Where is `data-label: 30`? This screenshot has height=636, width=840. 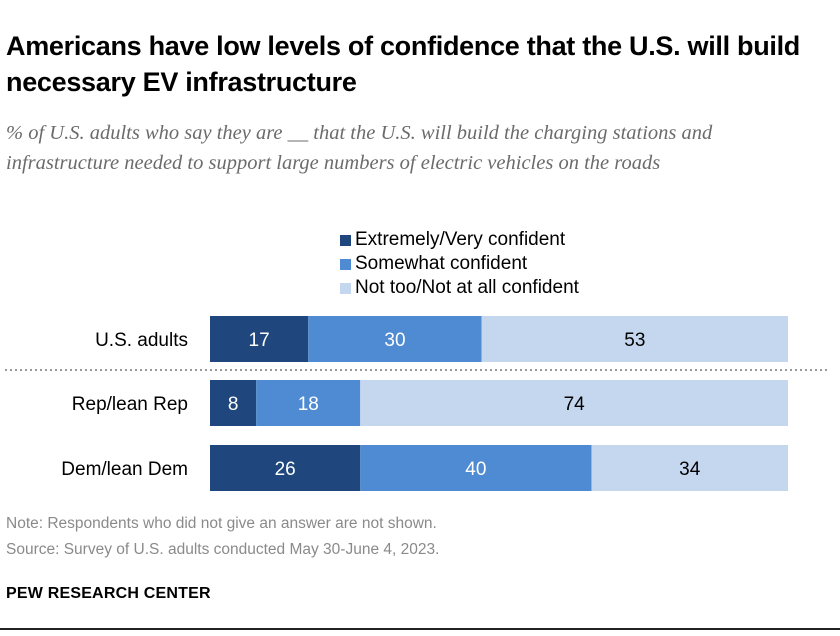 data-label: 30 is located at coordinates (394, 340).